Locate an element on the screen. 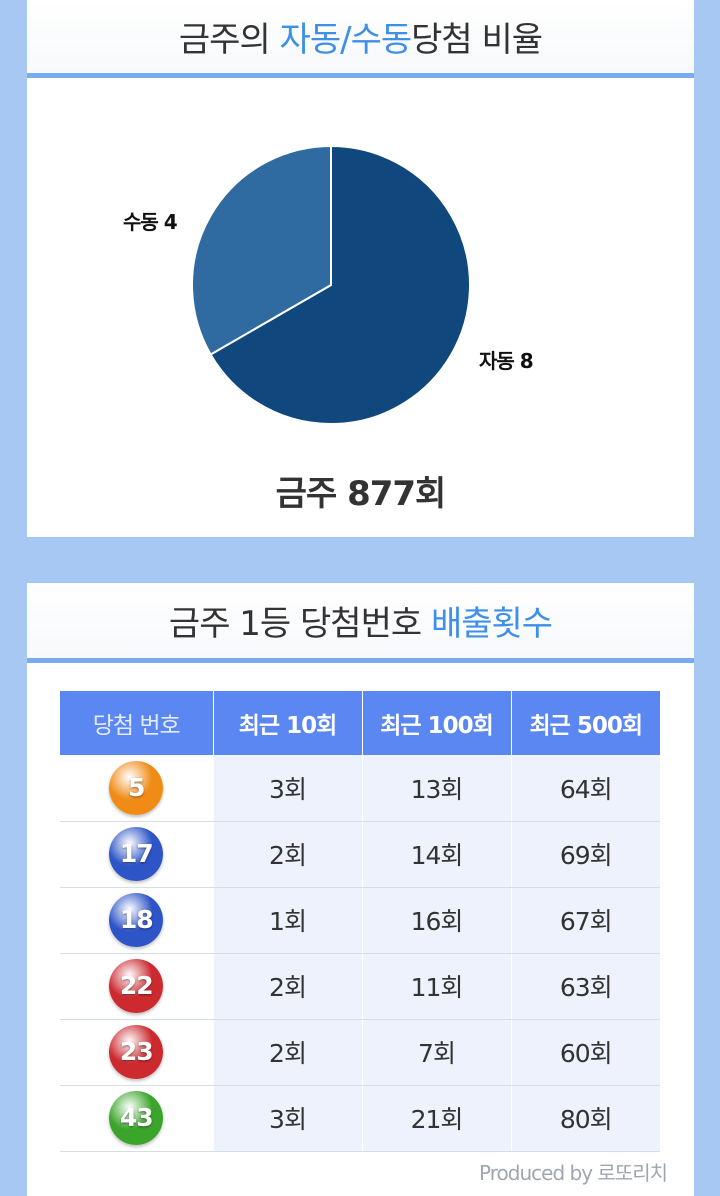  lotto-ball: 18 is located at coordinates (136, 920).